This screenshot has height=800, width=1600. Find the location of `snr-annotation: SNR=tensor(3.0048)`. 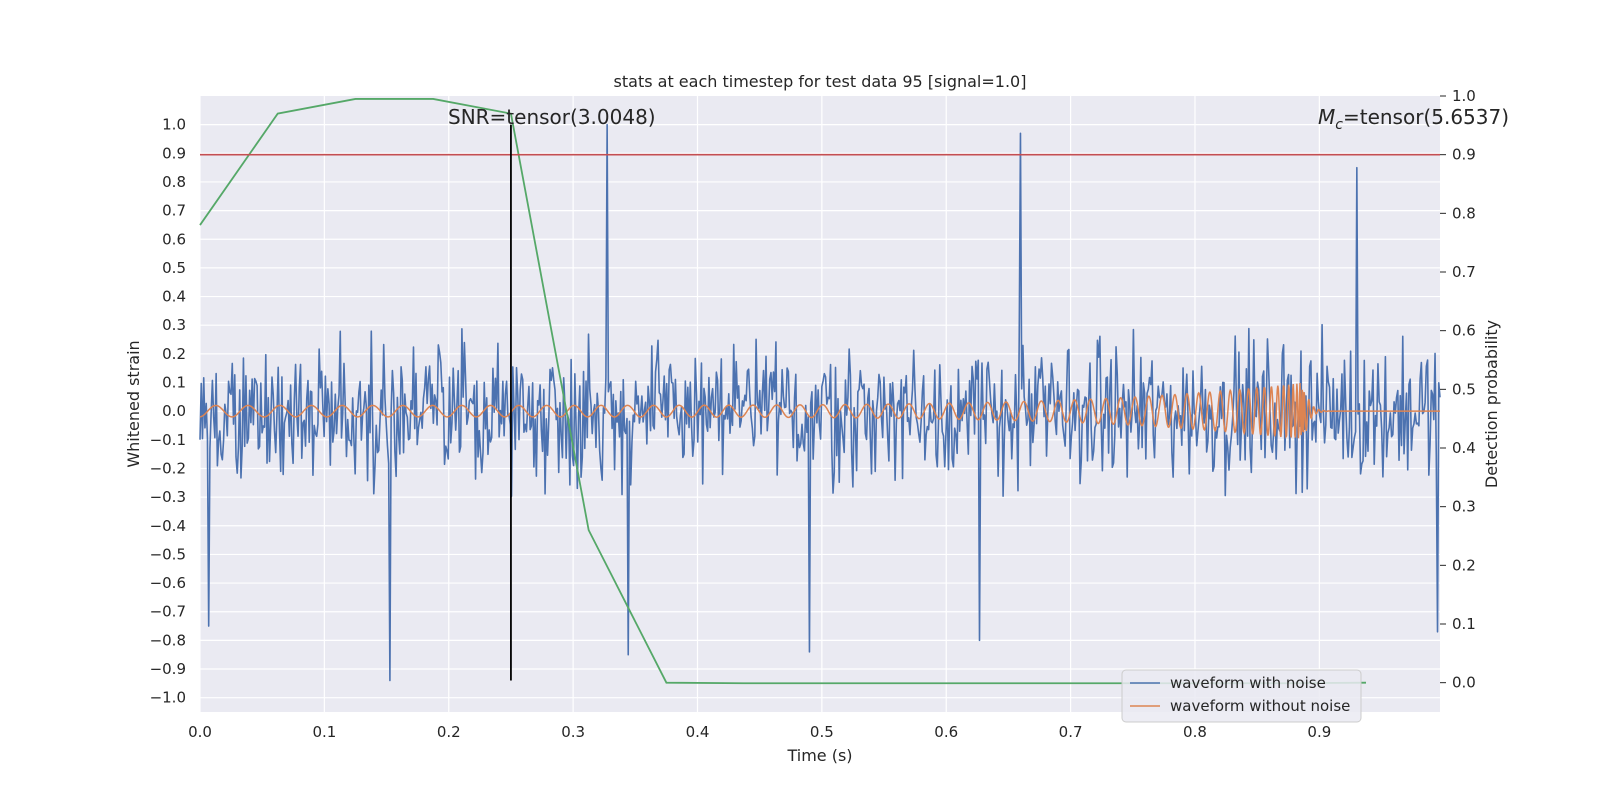

snr-annotation: SNR=tensor(3.0048) is located at coordinates (552, 117).